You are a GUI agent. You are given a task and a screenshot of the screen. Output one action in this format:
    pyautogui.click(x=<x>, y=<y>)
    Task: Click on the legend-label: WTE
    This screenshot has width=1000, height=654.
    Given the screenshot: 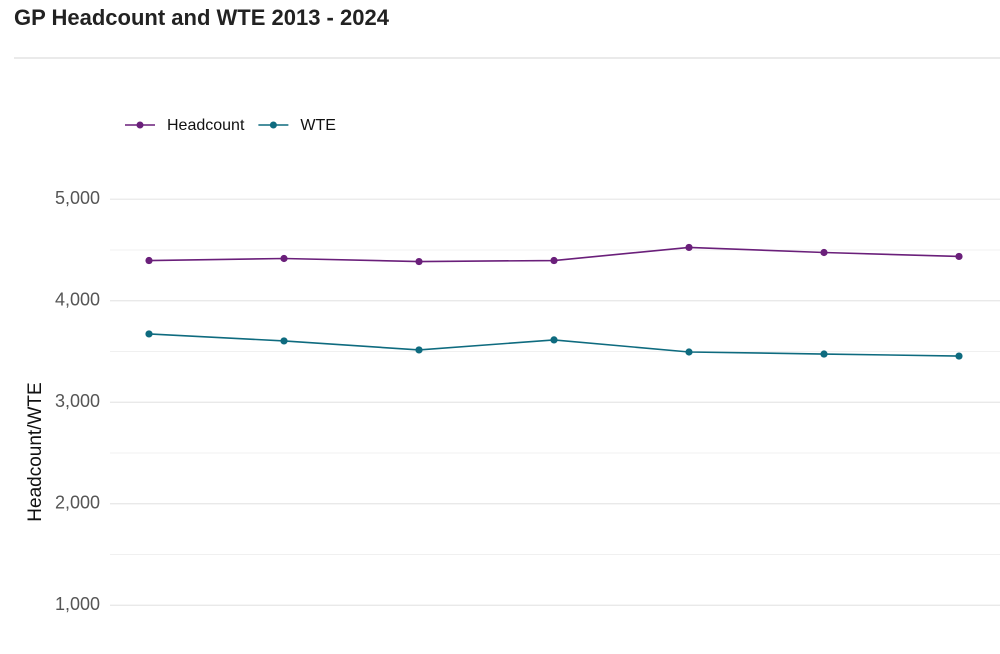 What is the action you would take?
    pyautogui.click(x=318, y=125)
    